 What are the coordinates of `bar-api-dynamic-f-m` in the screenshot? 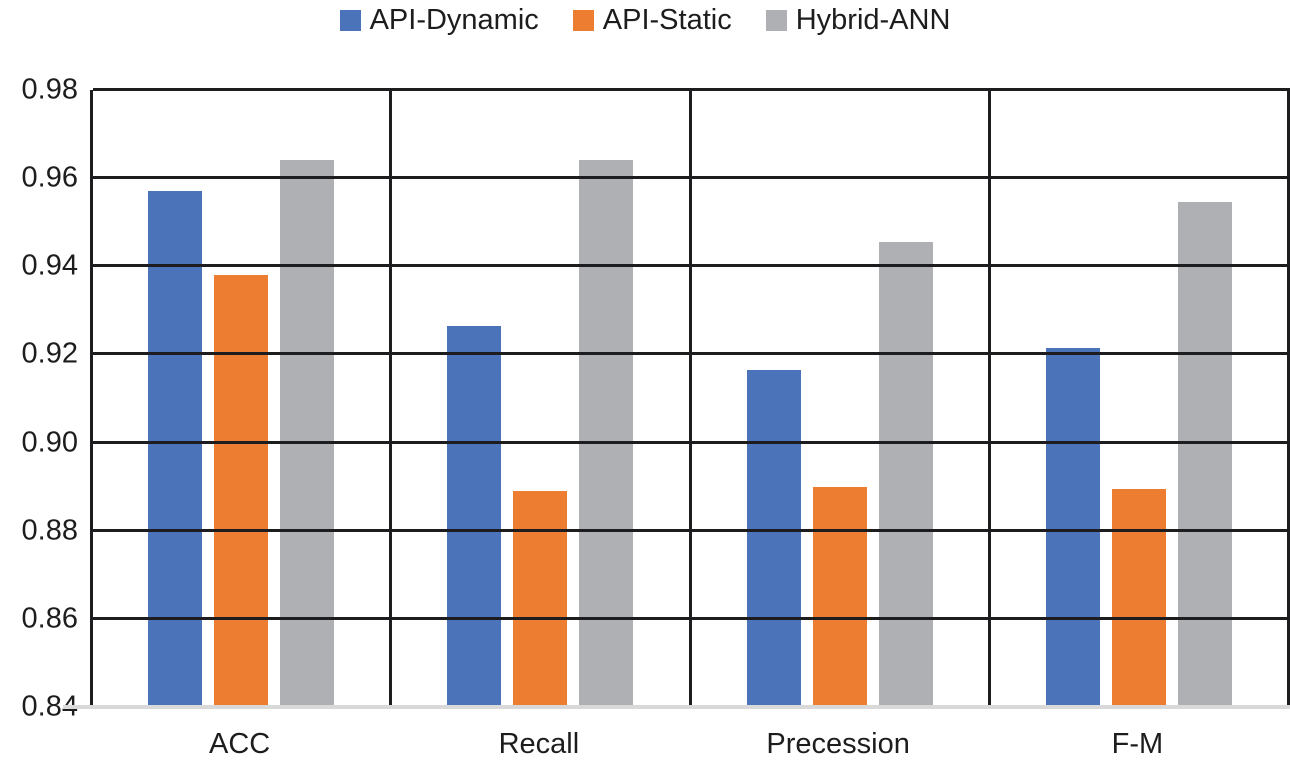 It's located at (1072, 527).